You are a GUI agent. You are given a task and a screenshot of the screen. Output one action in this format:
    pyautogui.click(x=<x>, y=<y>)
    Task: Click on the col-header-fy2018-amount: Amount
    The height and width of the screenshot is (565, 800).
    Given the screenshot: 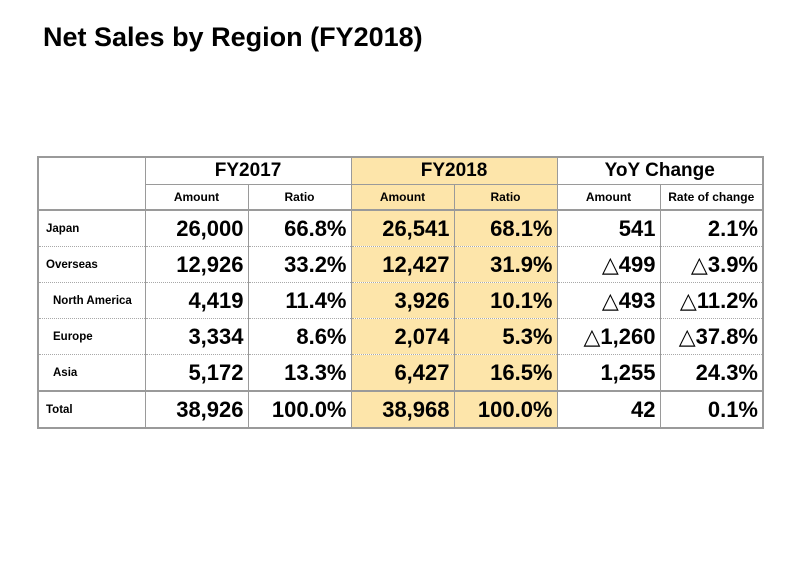 What is the action you would take?
    pyautogui.click(x=402, y=197)
    